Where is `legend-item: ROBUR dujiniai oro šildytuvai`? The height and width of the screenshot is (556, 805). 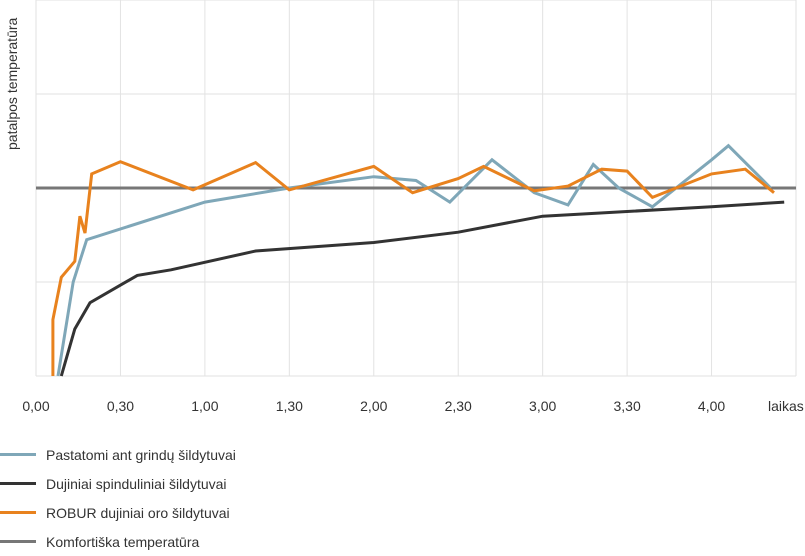 legend-item: ROBUR dujiniai oro šildytuvai is located at coordinates (402, 512).